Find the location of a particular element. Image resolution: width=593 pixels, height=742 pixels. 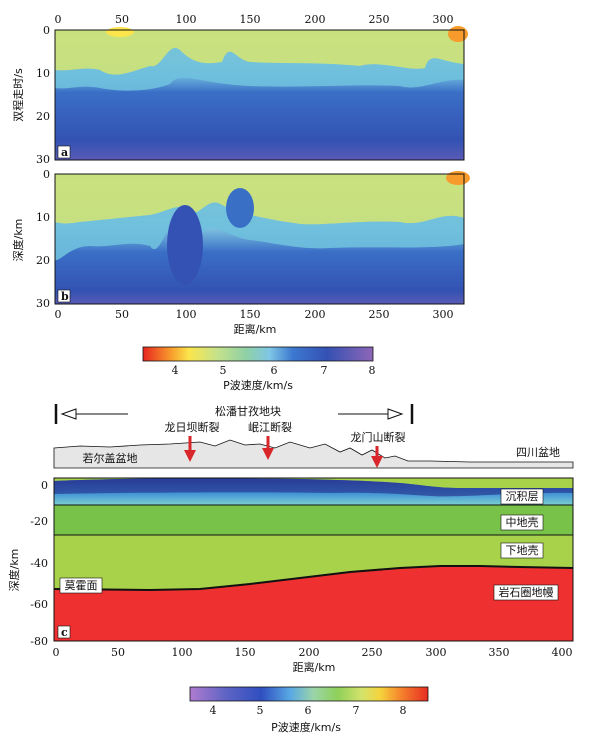

panel-c-tag-box is located at coordinates (64, 632).